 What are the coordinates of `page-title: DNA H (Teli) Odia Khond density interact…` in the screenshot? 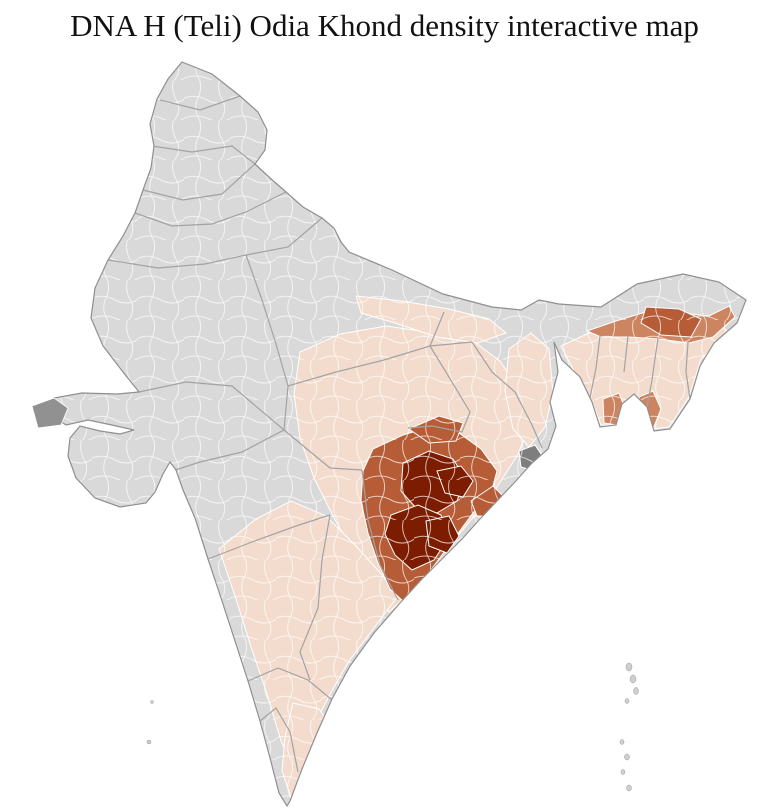 It's located at (384, 25).